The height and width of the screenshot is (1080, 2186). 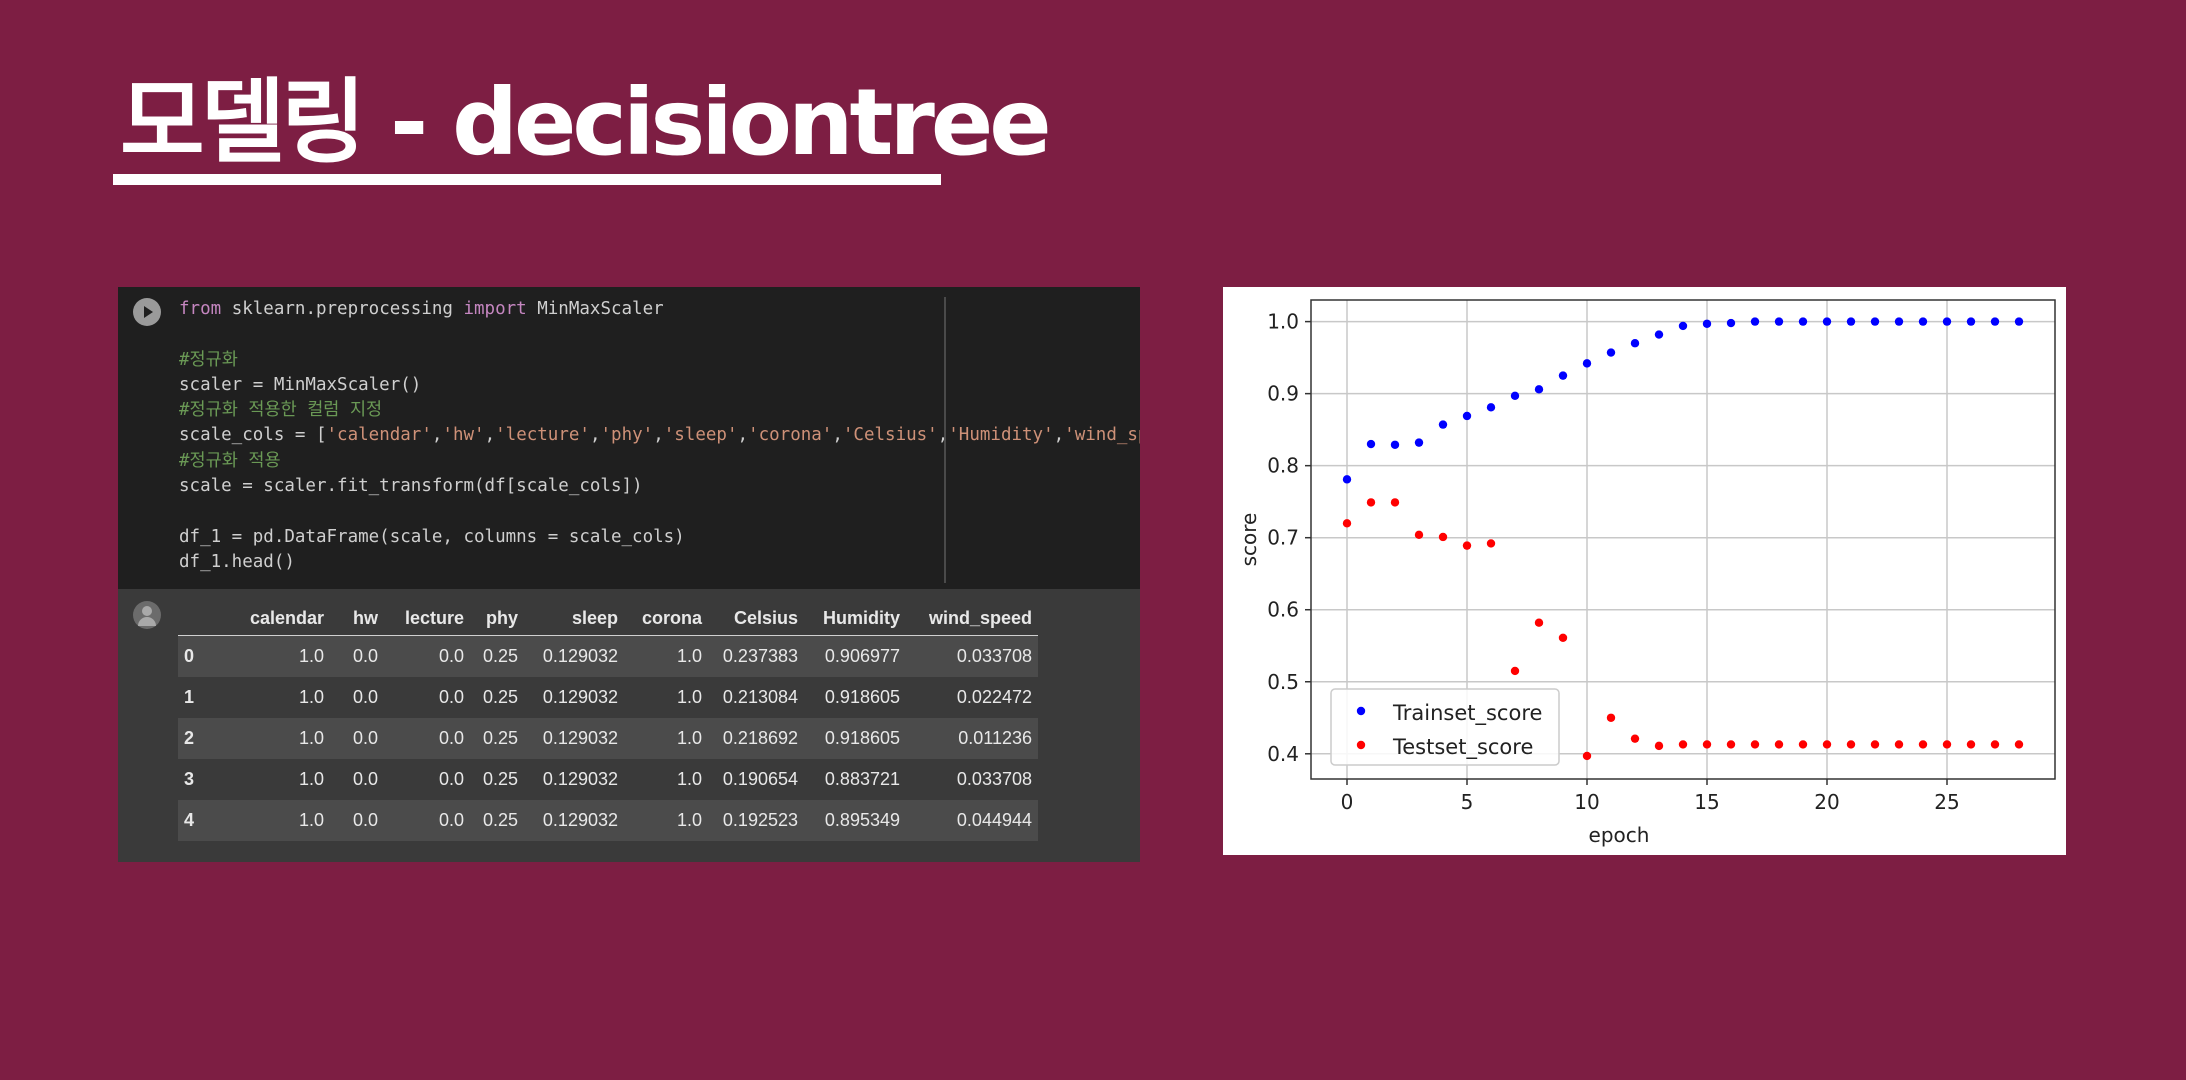 What do you see at coordinates (1946, 802) in the screenshot?
I see `x-tick-label: 25` at bounding box center [1946, 802].